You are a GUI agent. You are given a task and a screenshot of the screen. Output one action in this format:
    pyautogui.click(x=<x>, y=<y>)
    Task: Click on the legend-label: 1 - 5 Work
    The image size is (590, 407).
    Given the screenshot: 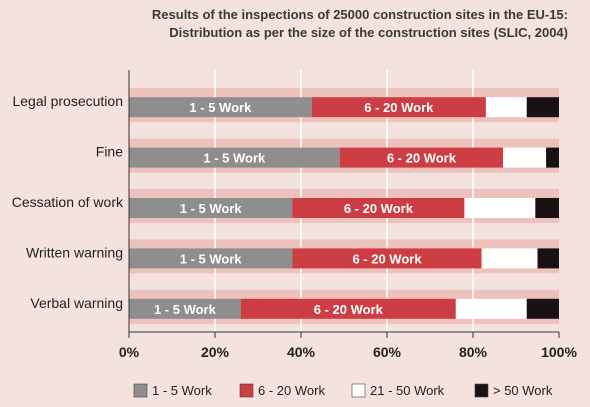 What is the action you would take?
    pyautogui.click(x=182, y=390)
    